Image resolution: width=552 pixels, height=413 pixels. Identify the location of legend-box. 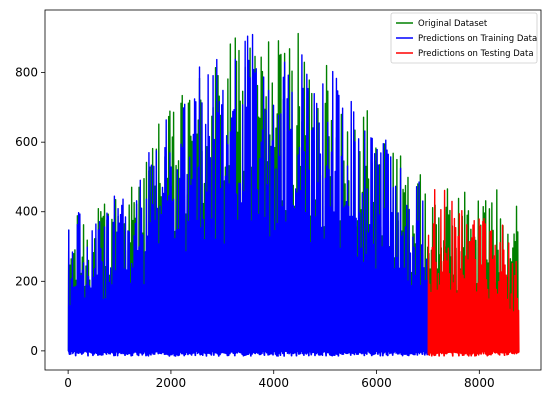
(464, 38).